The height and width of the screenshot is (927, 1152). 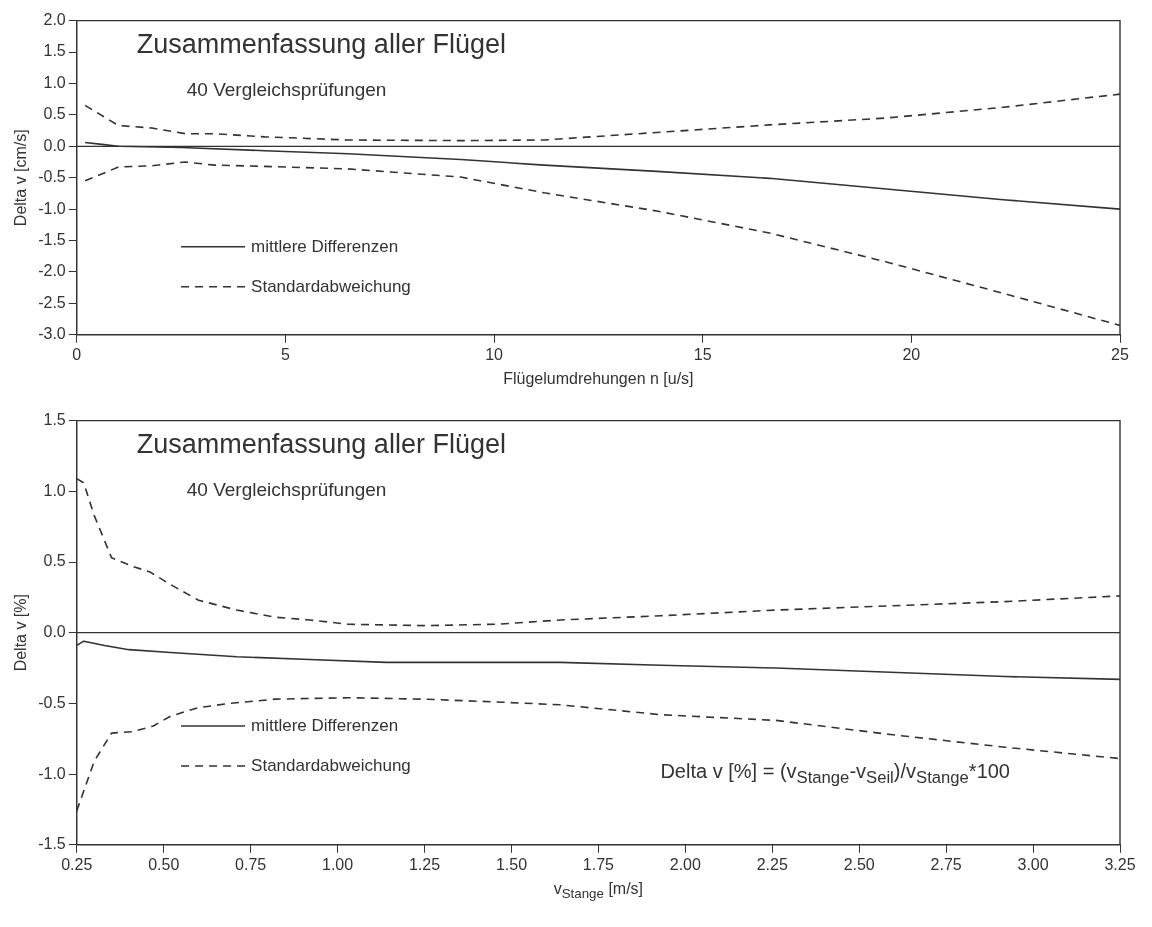 I want to click on y-tick-label: -2.0, so click(x=52, y=271).